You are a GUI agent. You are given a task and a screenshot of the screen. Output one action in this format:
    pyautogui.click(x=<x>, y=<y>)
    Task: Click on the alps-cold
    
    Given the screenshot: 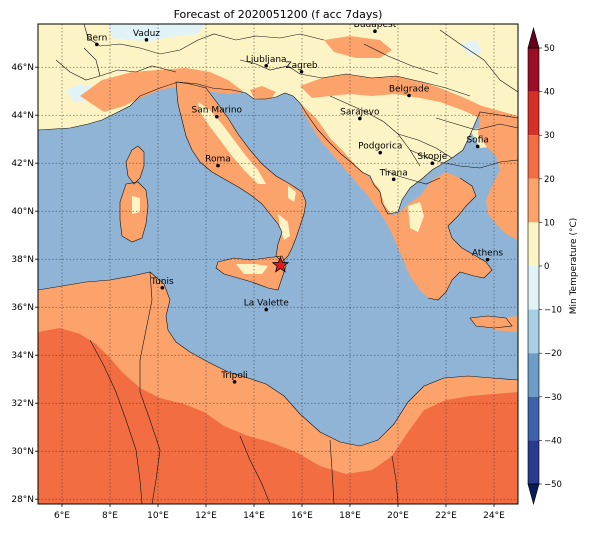 What is the action you would take?
    pyautogui.click(x=156, y=32)
    